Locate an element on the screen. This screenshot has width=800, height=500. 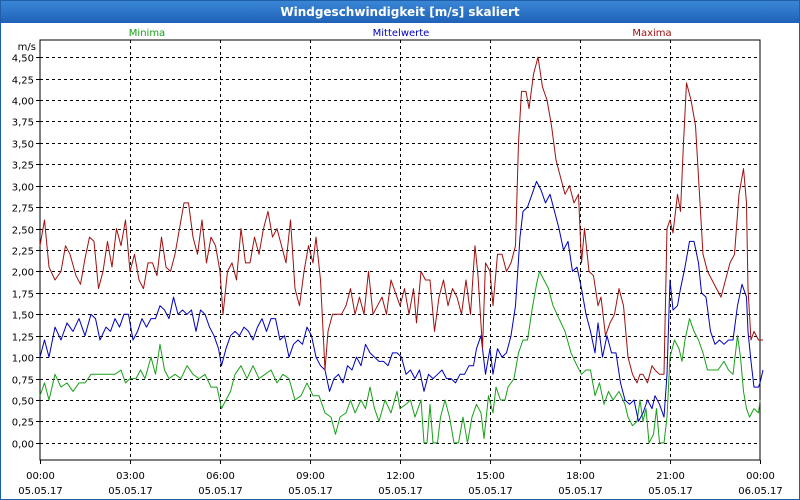
y-tick-label: 1,00 is located at coordinates (23, 359).